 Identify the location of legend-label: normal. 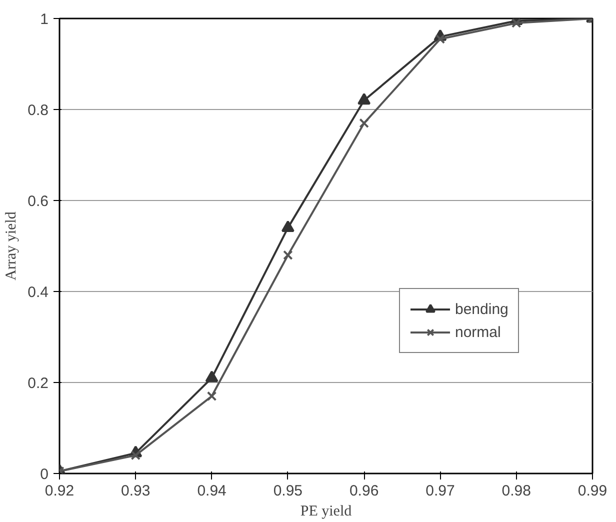
(478, 332).